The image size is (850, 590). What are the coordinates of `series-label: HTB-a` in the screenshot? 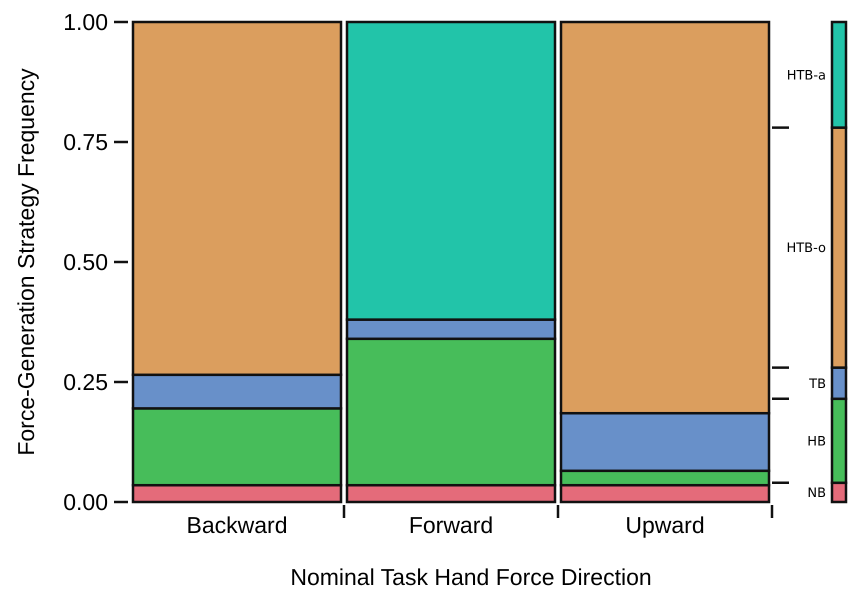 It's located at (806, 76).